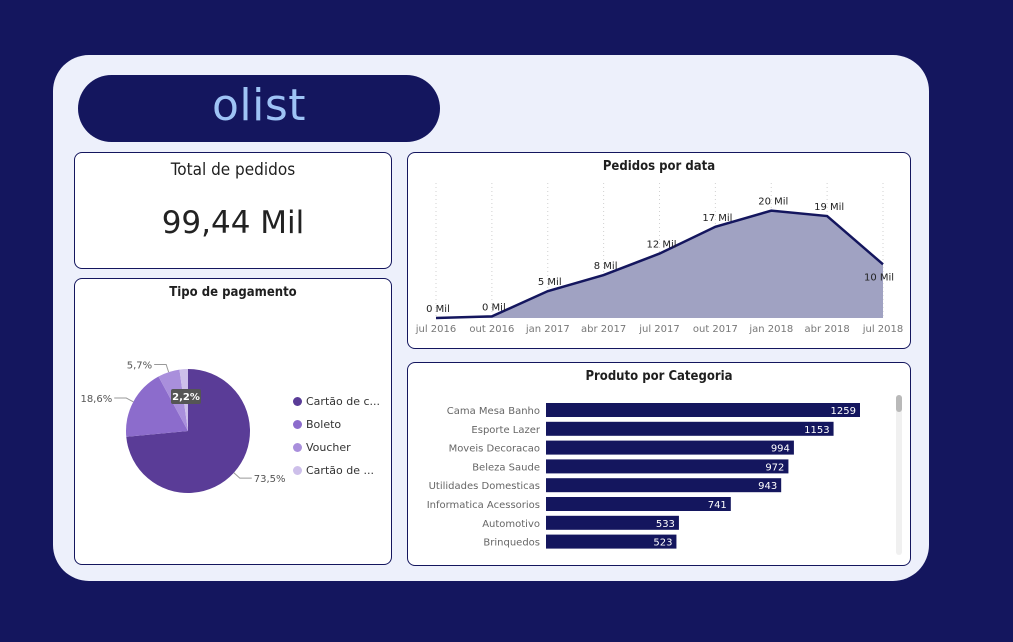 The height and width of the screenshot is (642, 1013). I want to click on line-data-label: 17 Mil, so click(717, 218).